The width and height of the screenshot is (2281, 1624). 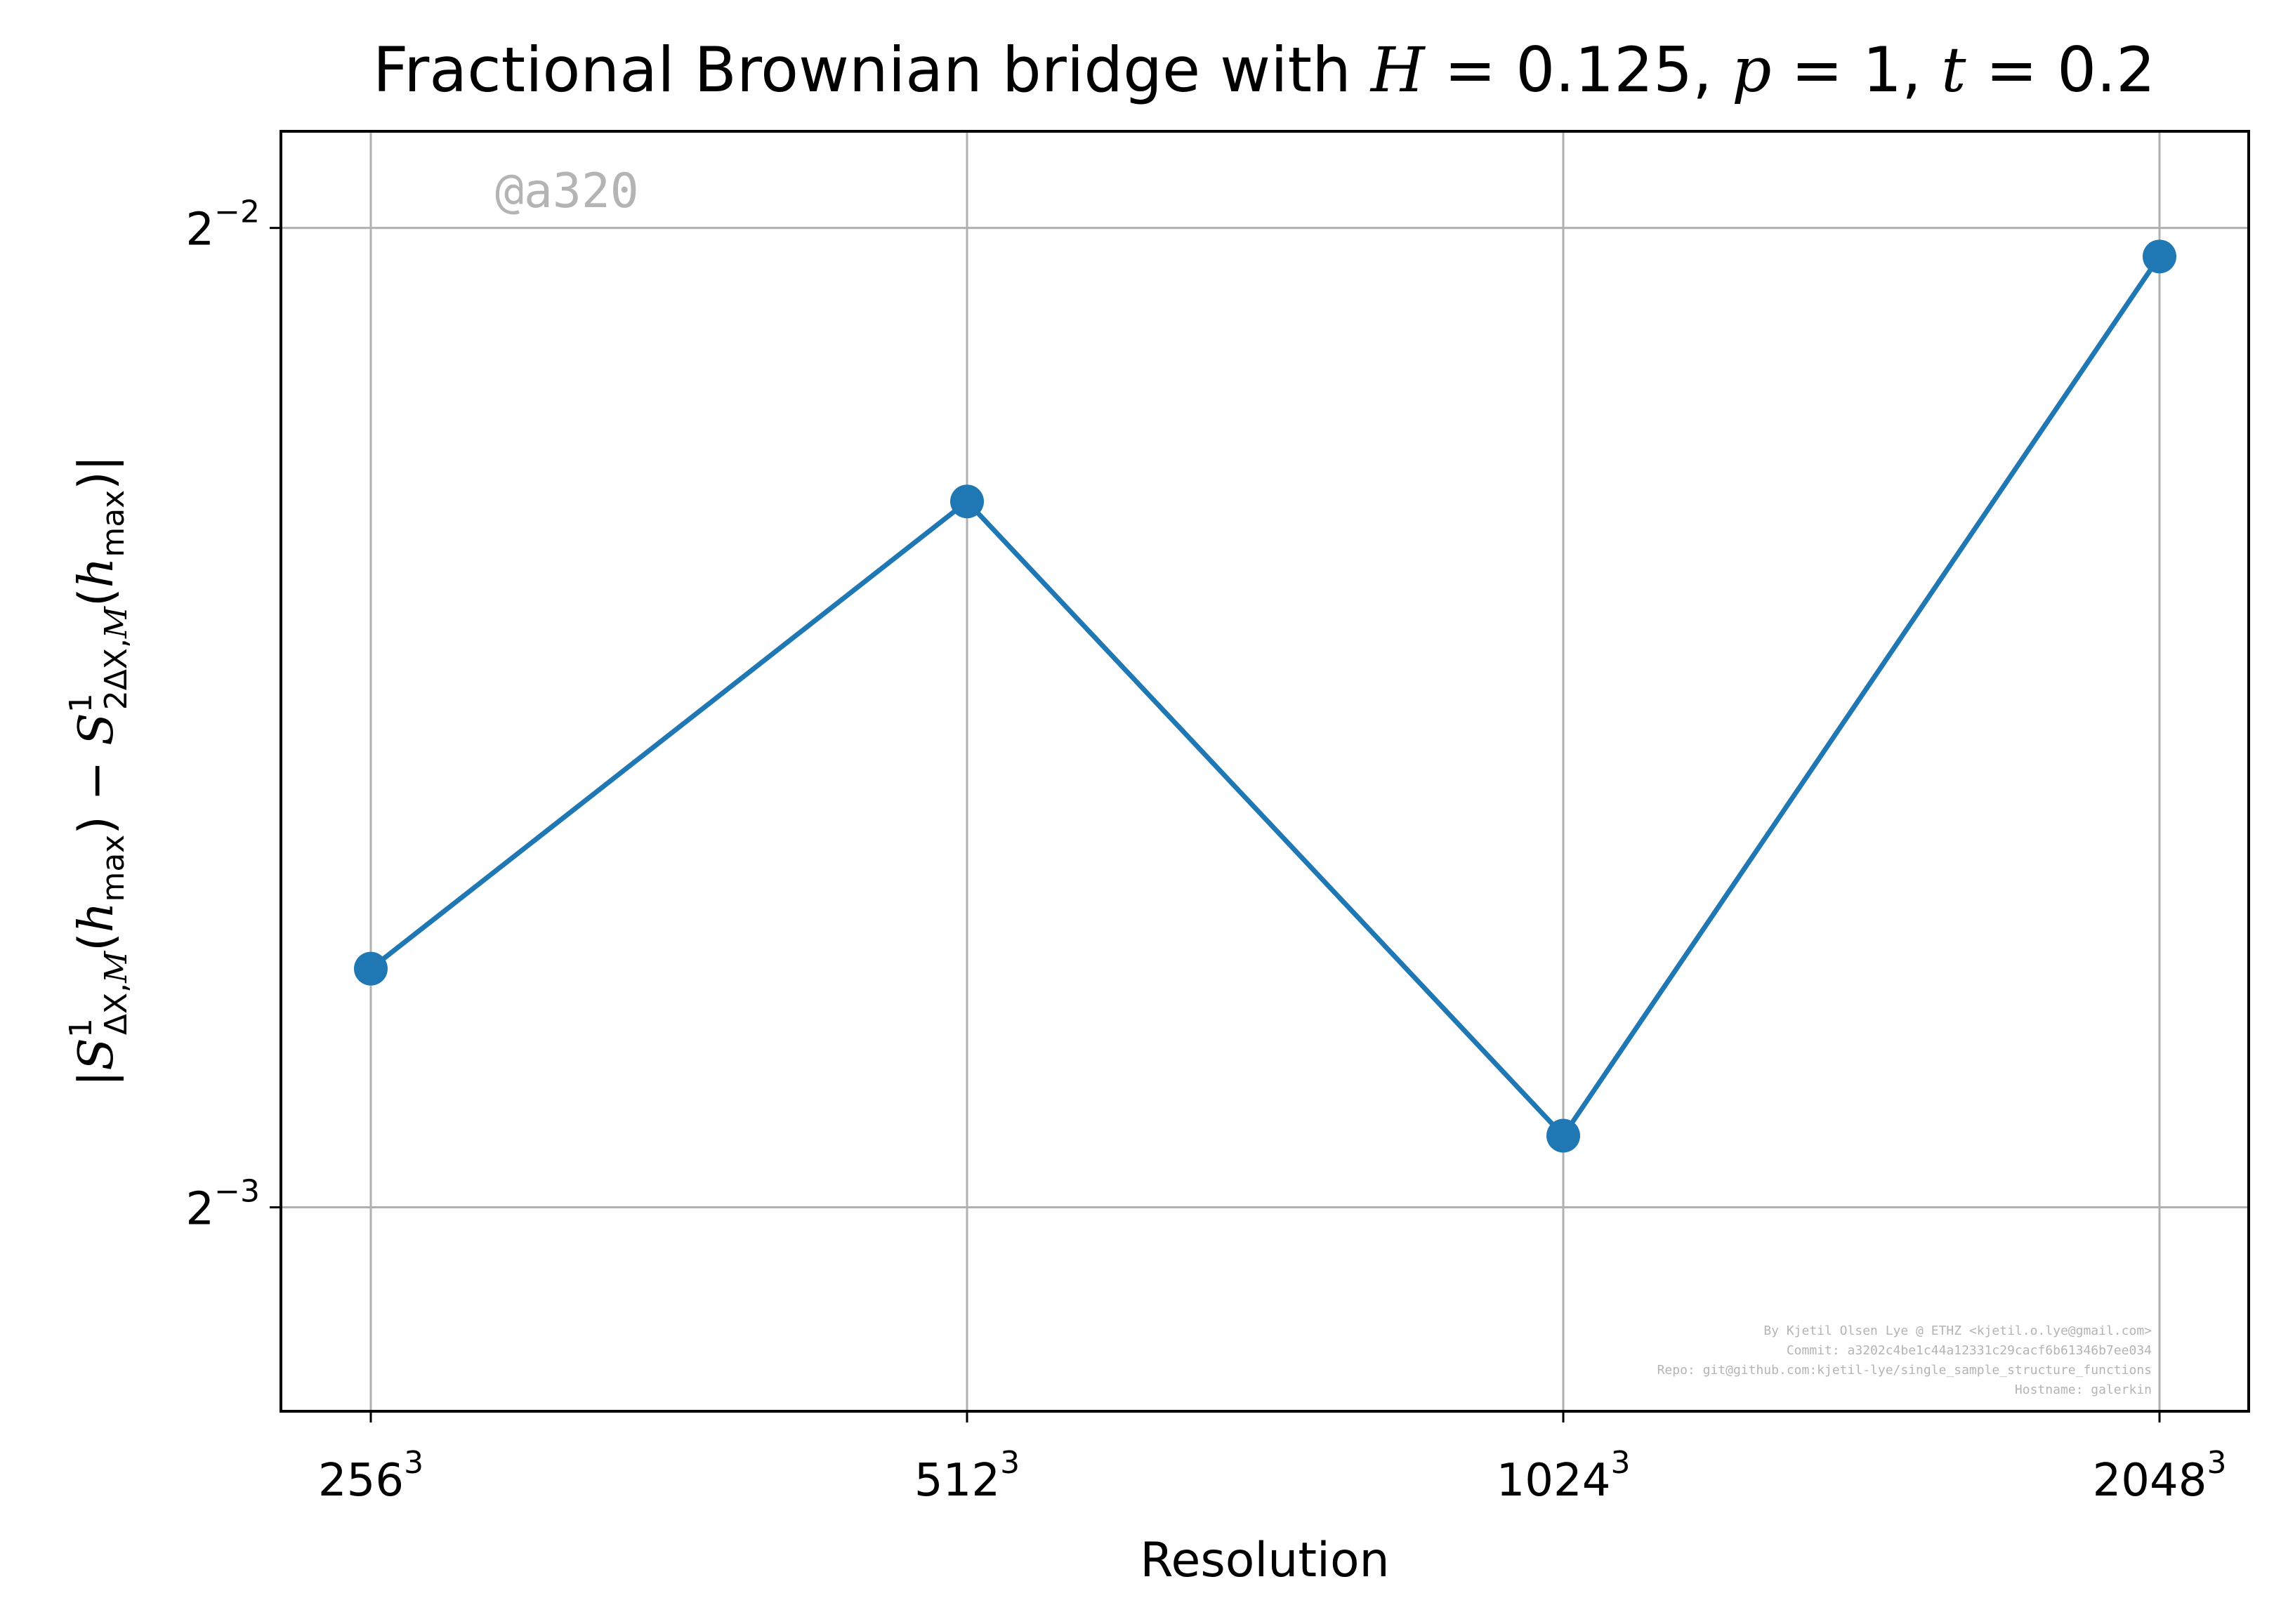 I want to click on y-tick-label: 2−3, so click(x=222, y=1205).